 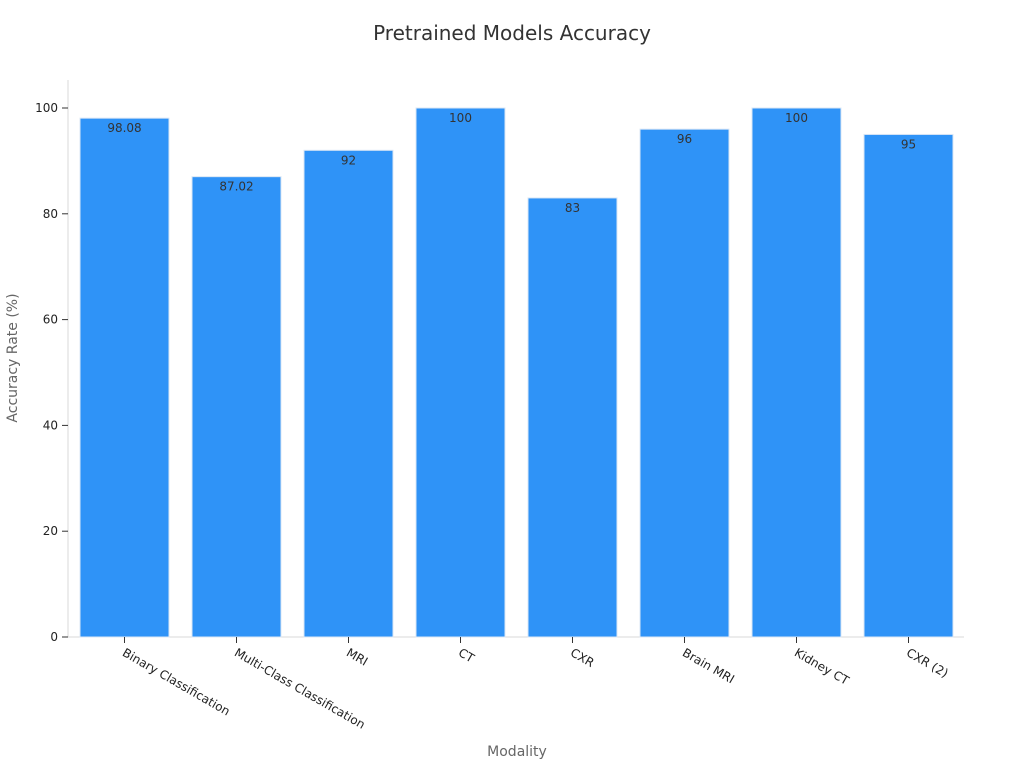 I want to click on y-tick-label: 60, so click(x=50, y=320).